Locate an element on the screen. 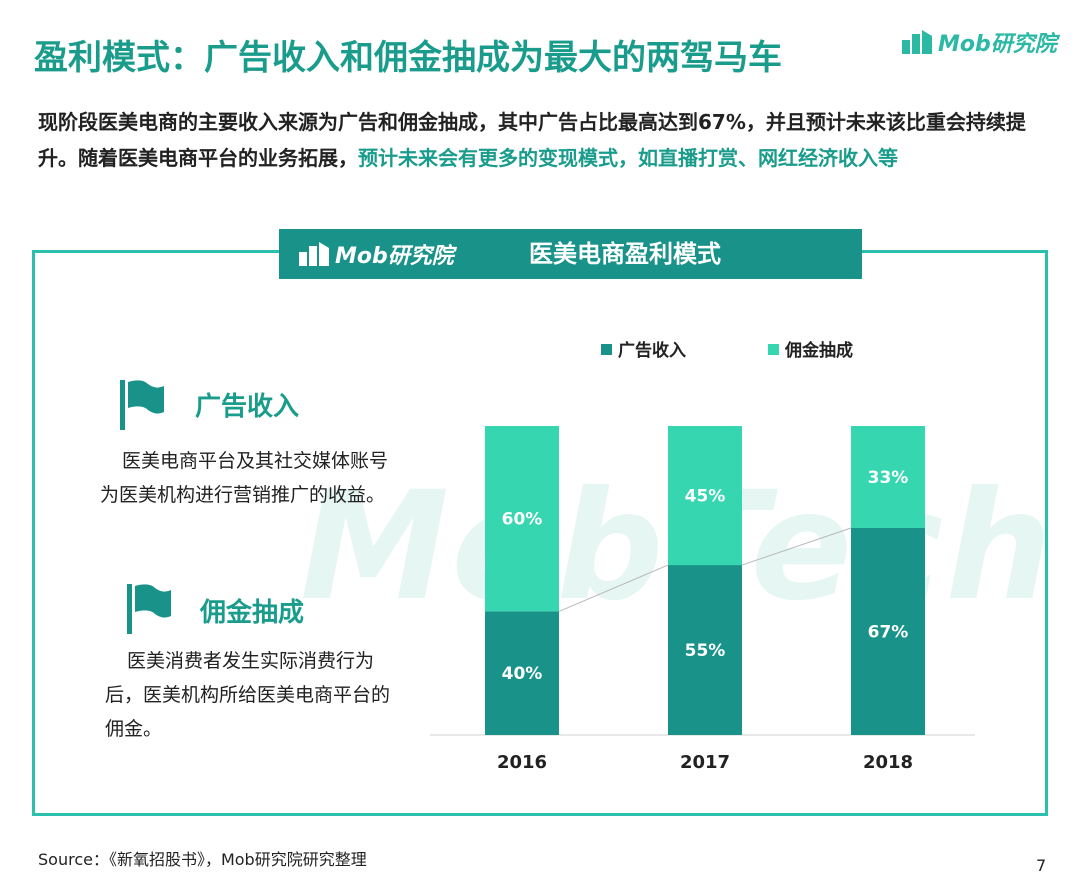 The image size is (1080, 894). data-label: 40% is located at coordinates (522, 674).